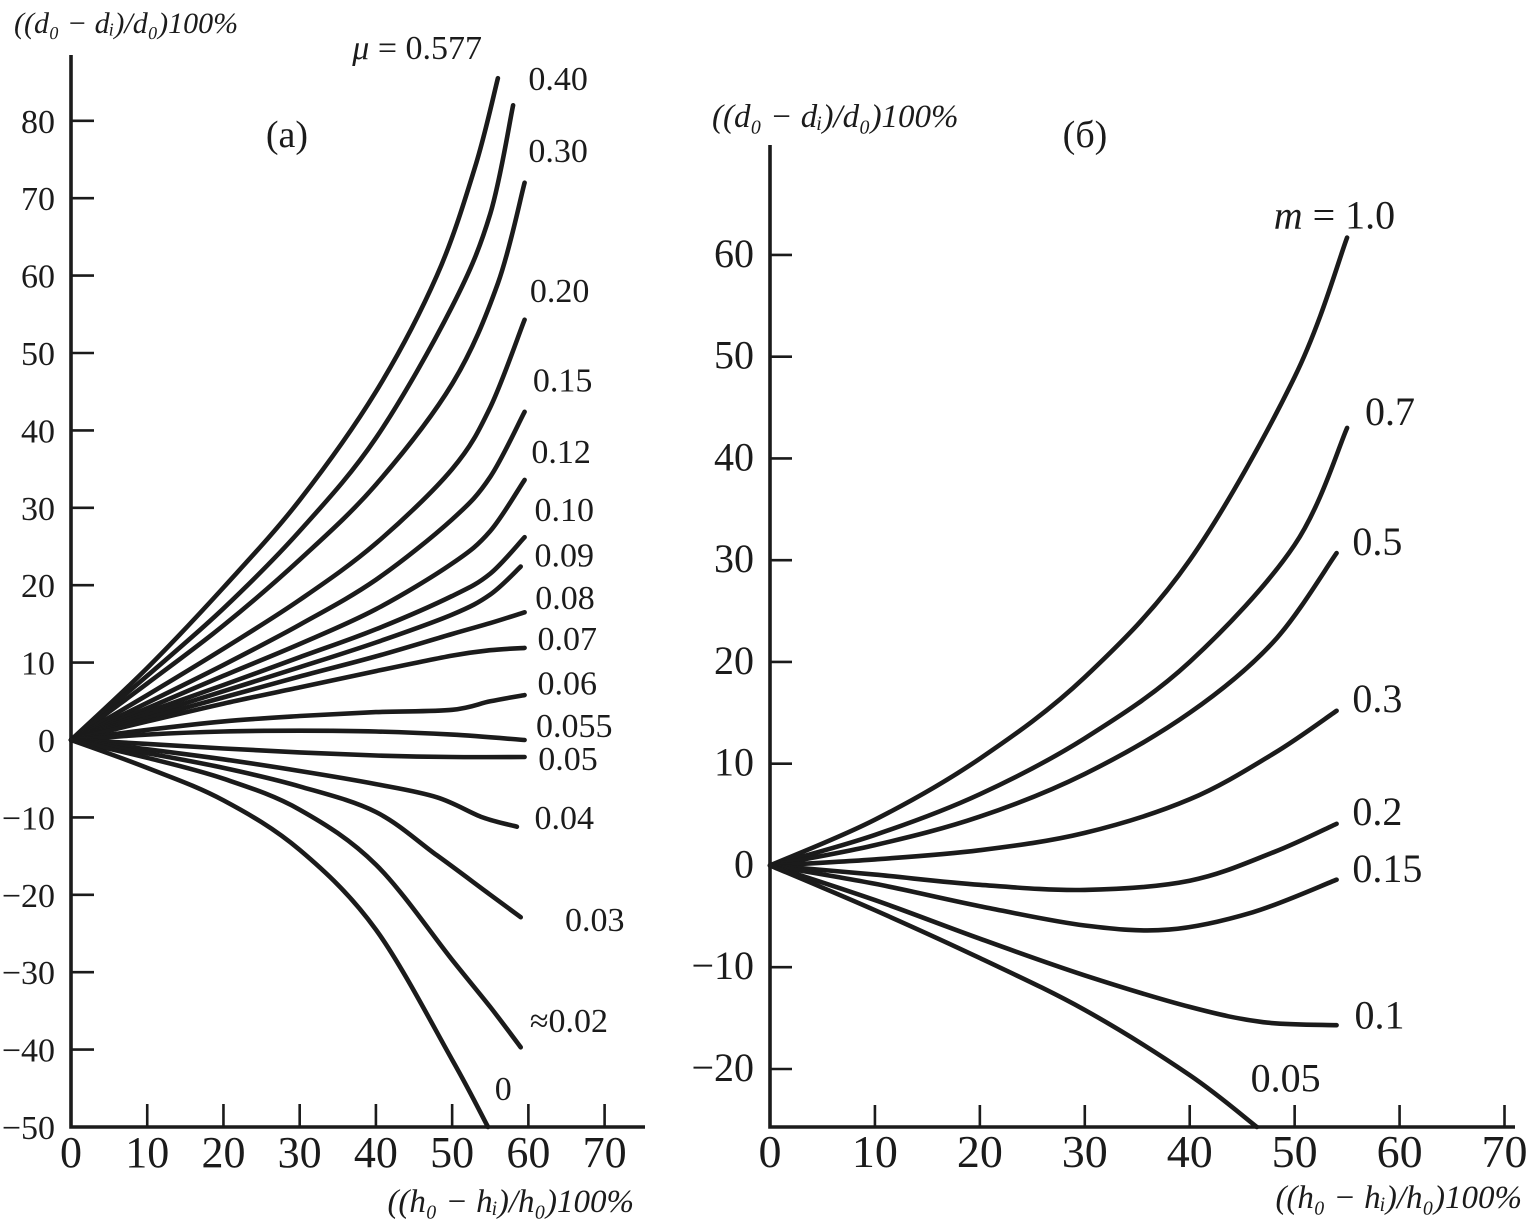 The image size is (1527, 1228). I want to click on y-tick-label: 70, so click(38, 199).